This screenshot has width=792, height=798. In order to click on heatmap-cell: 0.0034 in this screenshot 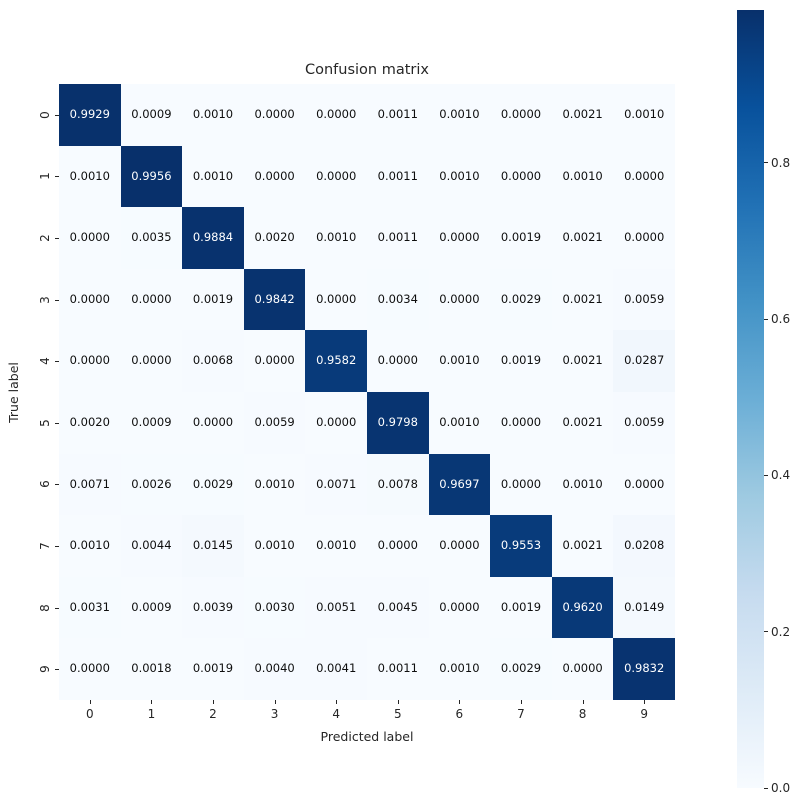, I will do `click(397, 299)`.